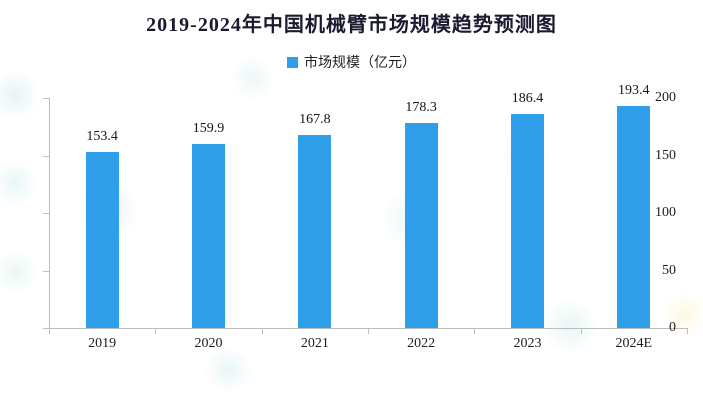 This screenshot has height=402, width=703. I want to click on bar-slot: 178.3 2022, so click(421, 224).